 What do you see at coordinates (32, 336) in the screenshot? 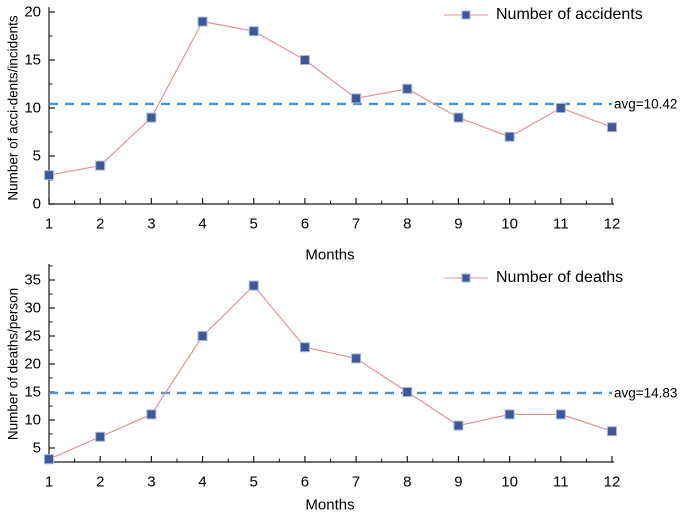
I see `y-tick-label: 25` at bounding box center [32, 336].